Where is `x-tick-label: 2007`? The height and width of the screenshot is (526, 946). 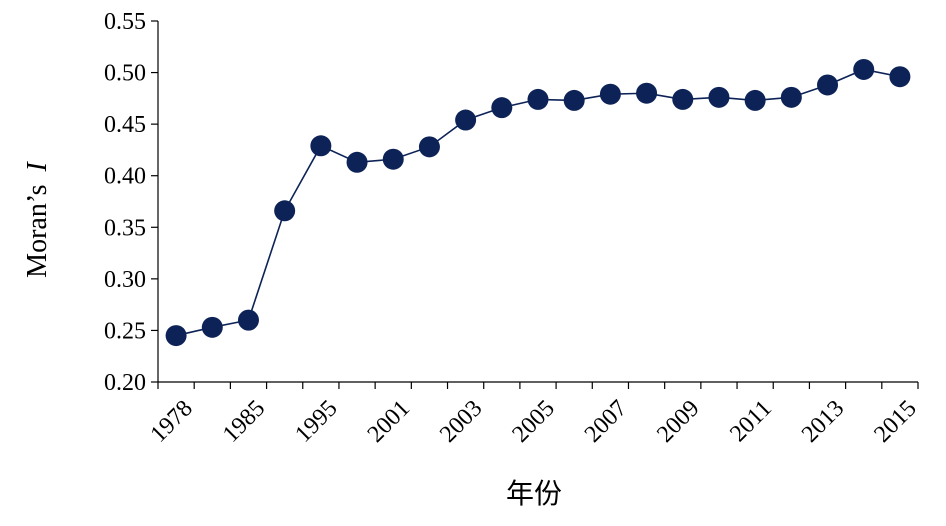 x-tick-label: 2007 is located at coordinates (606, 421).